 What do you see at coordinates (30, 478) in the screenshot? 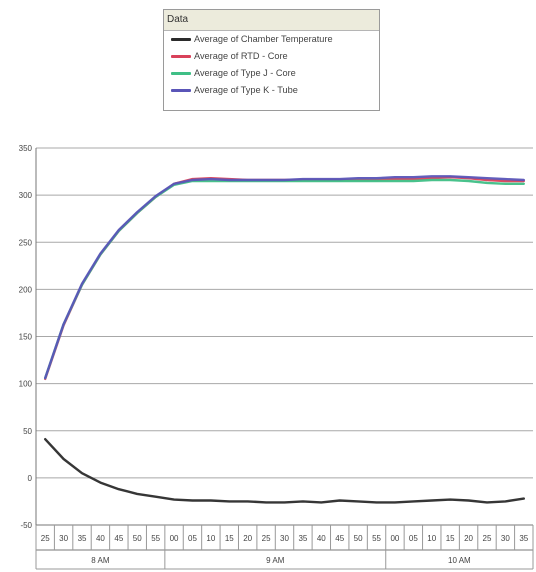
I see `y-tick-label: 0` at bounding box center [30, 478].